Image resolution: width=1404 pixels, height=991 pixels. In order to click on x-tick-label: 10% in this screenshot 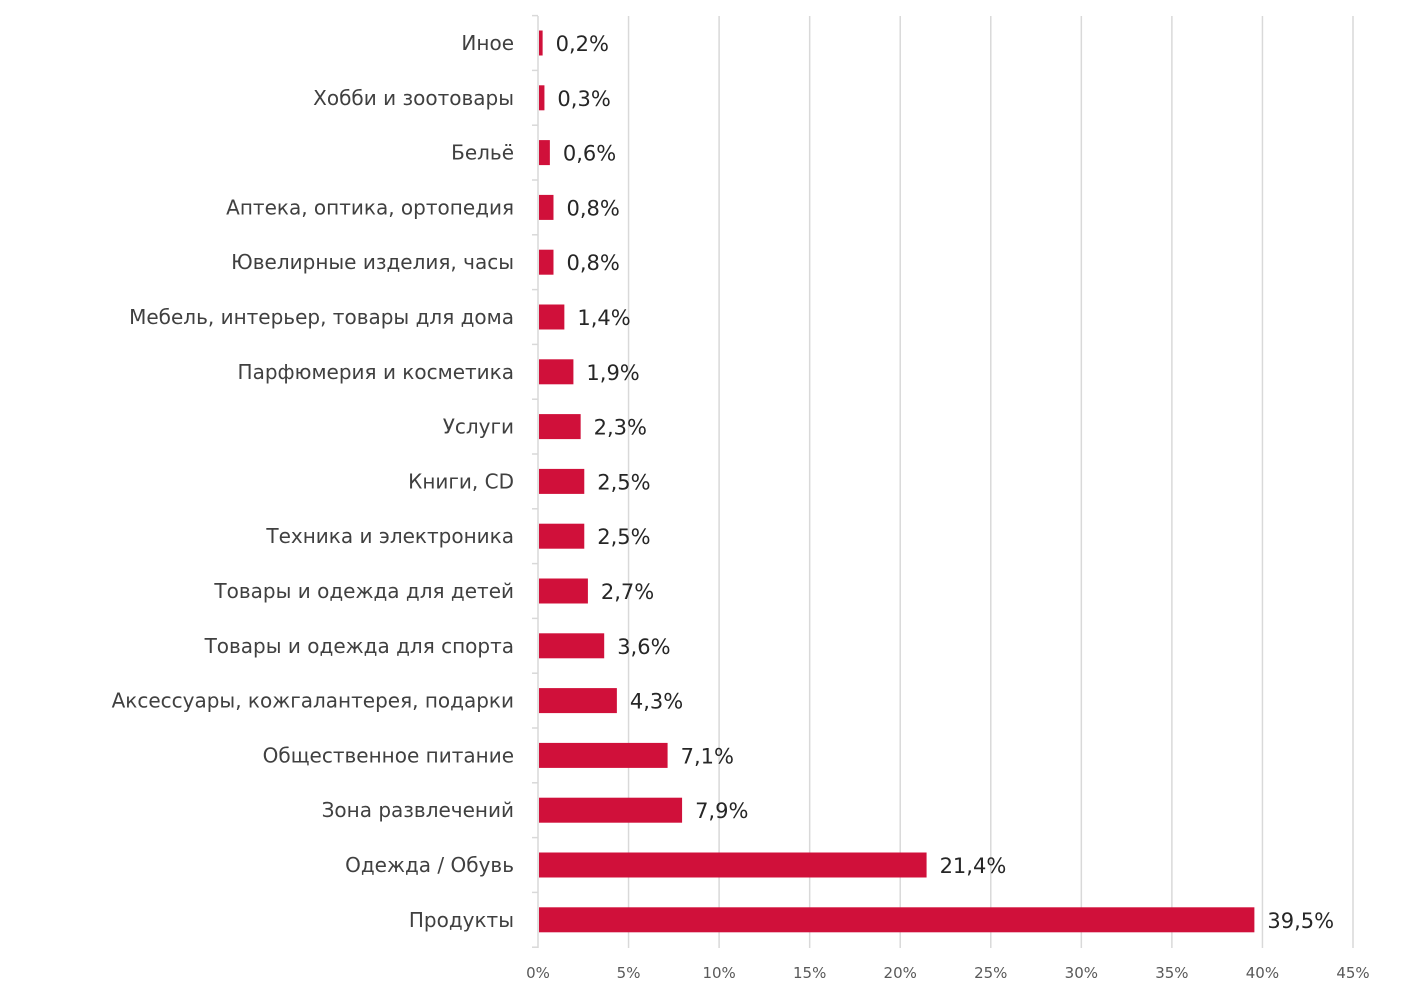, I will do `click(718, 973)`.